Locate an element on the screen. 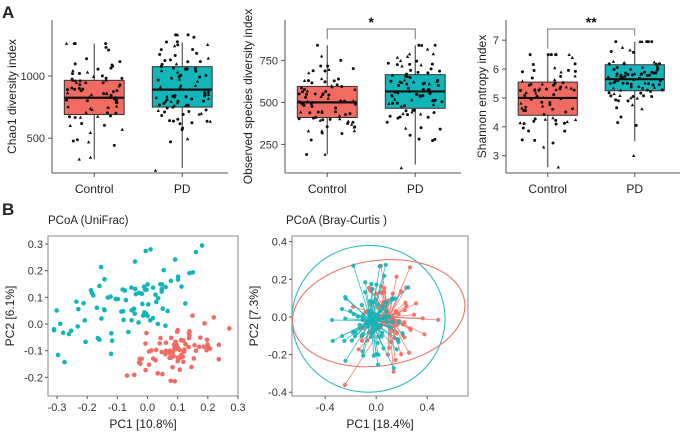 The height and width of the screenshot is (434, 685). y-tick-label: 6 is located at coordinates (496, 70).